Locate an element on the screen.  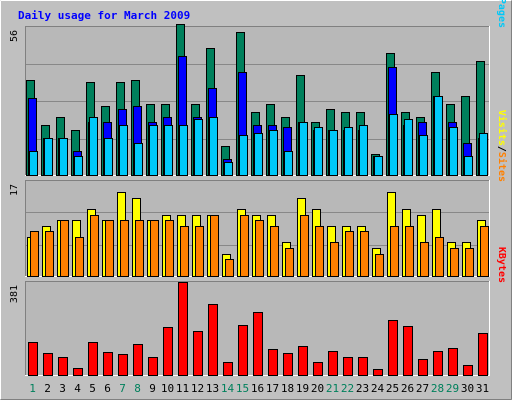
day-label-21: 21 is located at coordinates (332, 388).